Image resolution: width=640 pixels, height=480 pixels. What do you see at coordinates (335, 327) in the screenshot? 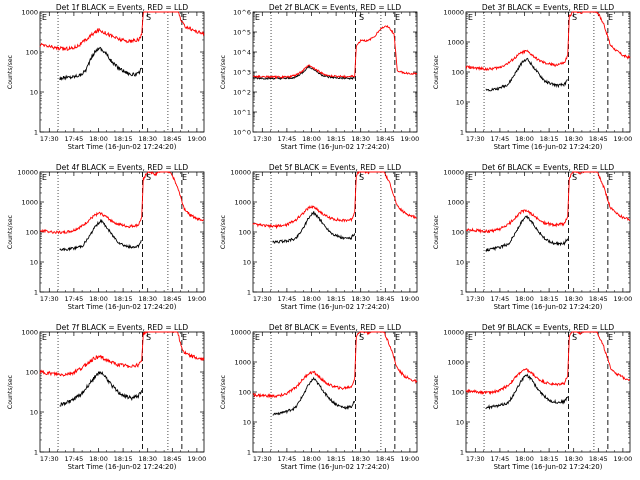
I see `chart-title: Det 8f BLACK = Events, RED = LLD` at bounding box center [335, 327].